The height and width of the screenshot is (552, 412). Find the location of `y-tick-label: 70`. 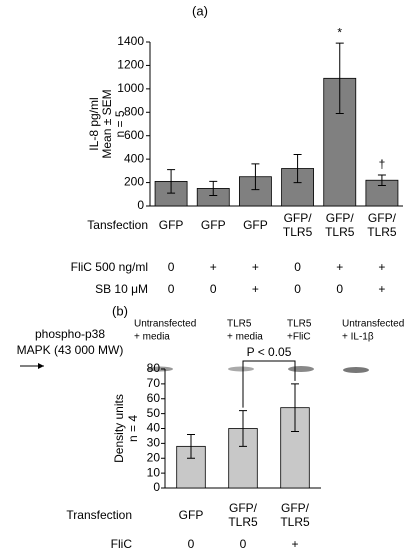

y-tick-label: 70 is located at coordinates (154, 383).